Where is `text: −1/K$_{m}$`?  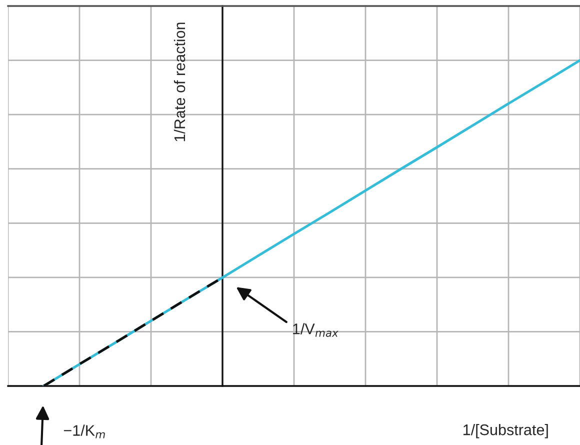
text: −1/K$_{m}$ is located at coordinates (84, 431).